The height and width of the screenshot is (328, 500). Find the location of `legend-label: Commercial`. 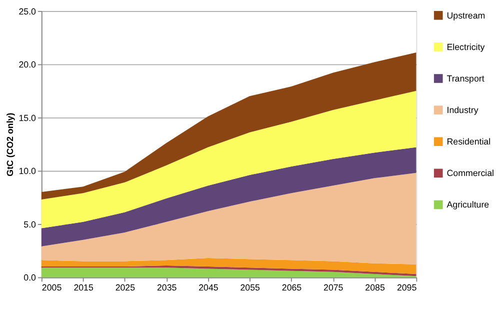

legend-label: Commercial is located at coordinates (470, 173).